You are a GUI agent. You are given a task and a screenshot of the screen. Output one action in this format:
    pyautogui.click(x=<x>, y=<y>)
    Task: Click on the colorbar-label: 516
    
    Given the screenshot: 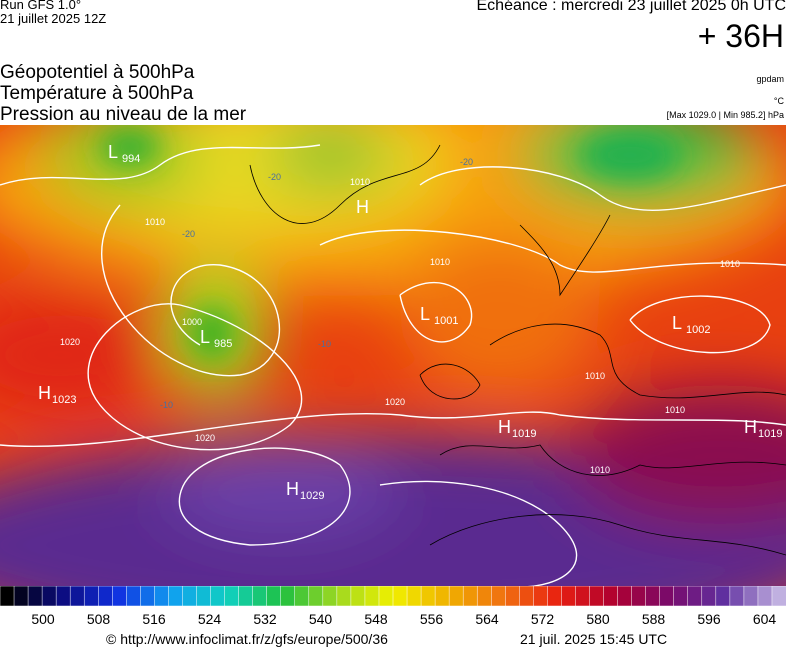 What is the action you would take?
    pyautogui.click(x=154, y=619)
    